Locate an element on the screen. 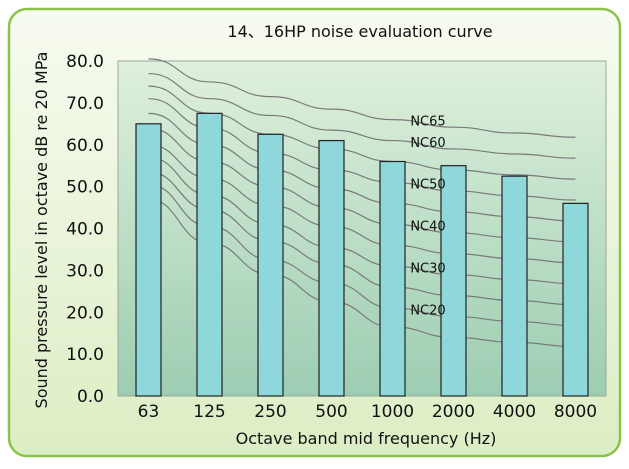 The width and height of the screenshot is (629, 469). x-tick-label: 1000 is located at coordinates (392, 412).